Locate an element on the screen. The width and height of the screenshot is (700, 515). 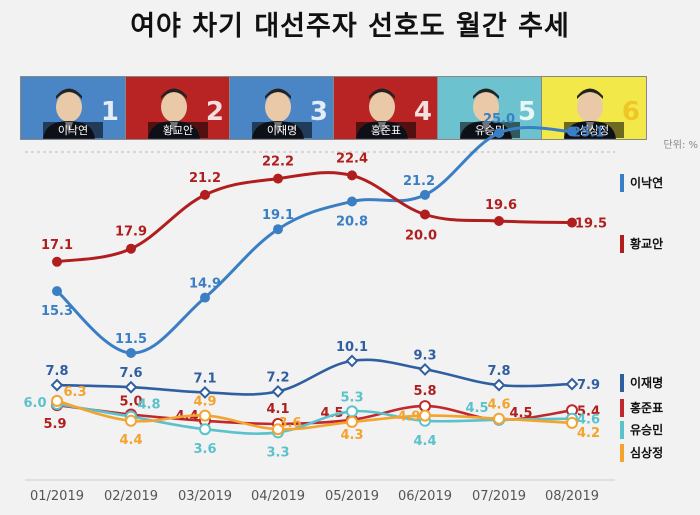
data-label: 17.9 is located at coordinates (131, 232).